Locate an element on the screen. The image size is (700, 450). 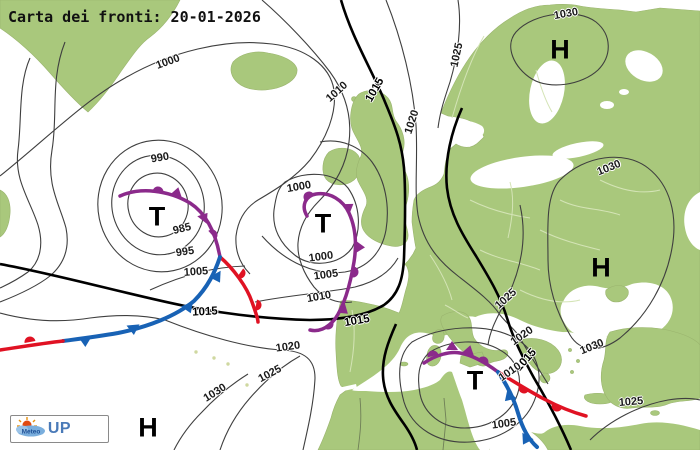
lake-ladoga is located at coordinates (607, 105).